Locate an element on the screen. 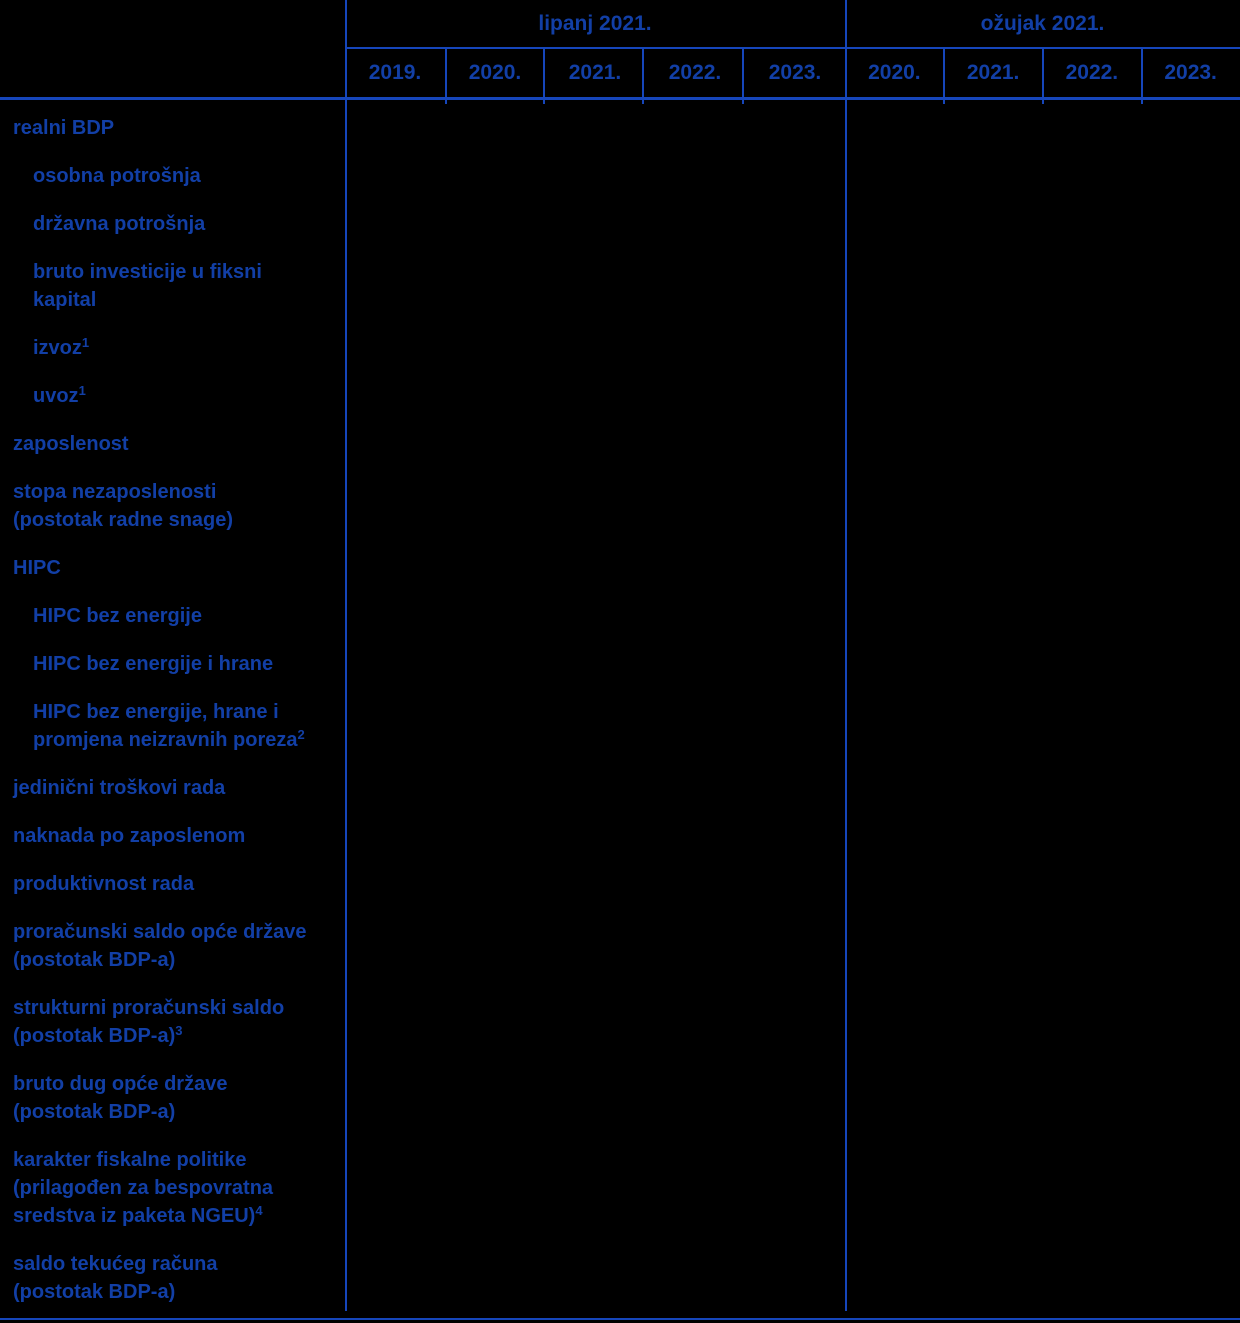 This screenshot has width=1240, height=1323. superscript-marker: 2 is located at coordinates (301, 734).